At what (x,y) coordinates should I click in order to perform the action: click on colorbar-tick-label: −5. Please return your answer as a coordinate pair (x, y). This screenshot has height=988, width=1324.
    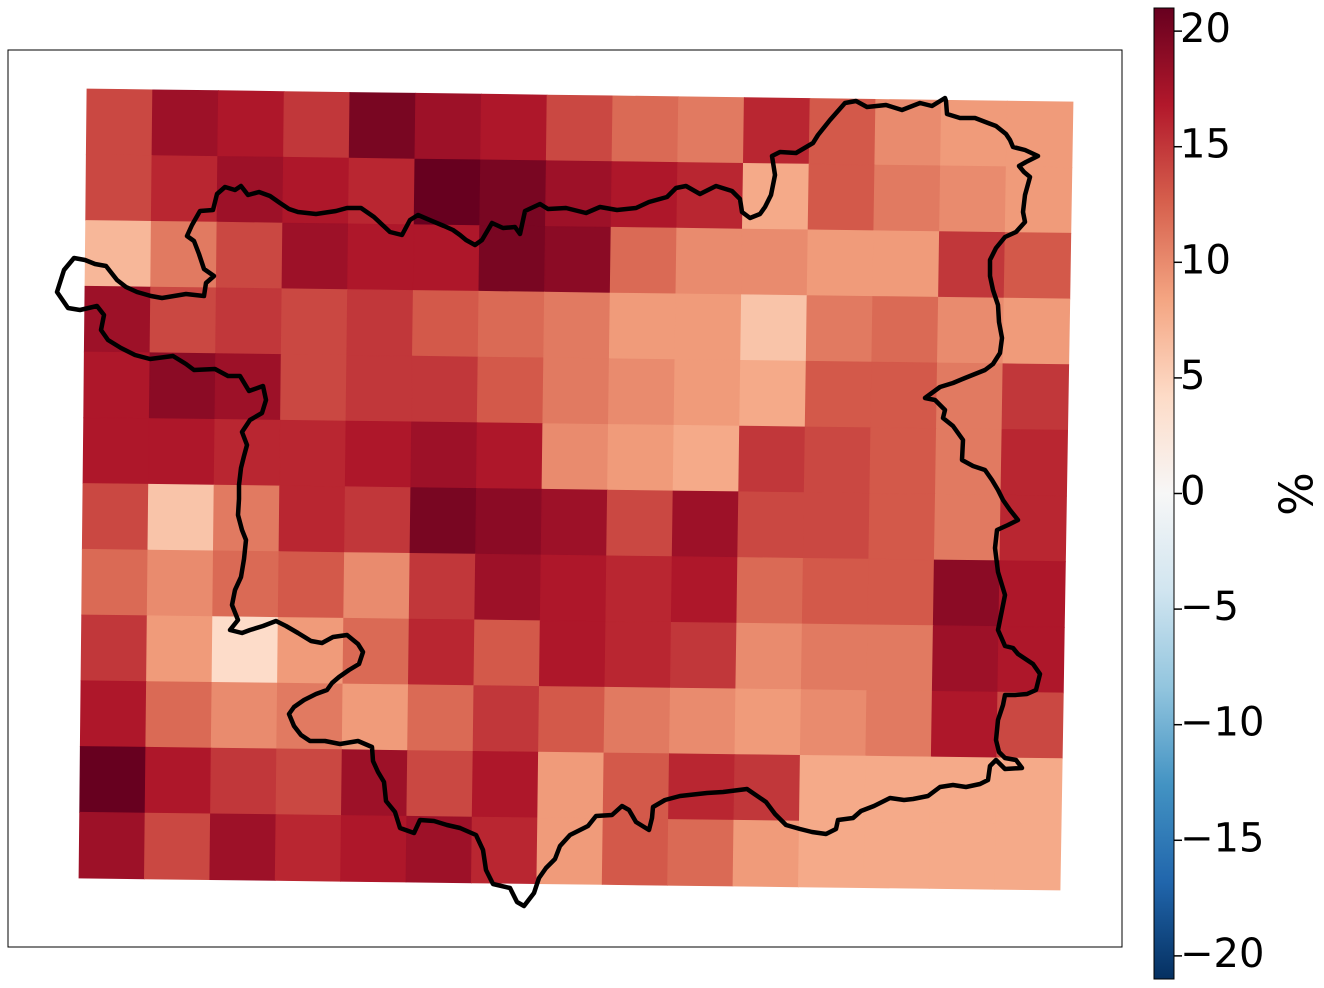
    Looking at the image, I should click on (1209, 607).